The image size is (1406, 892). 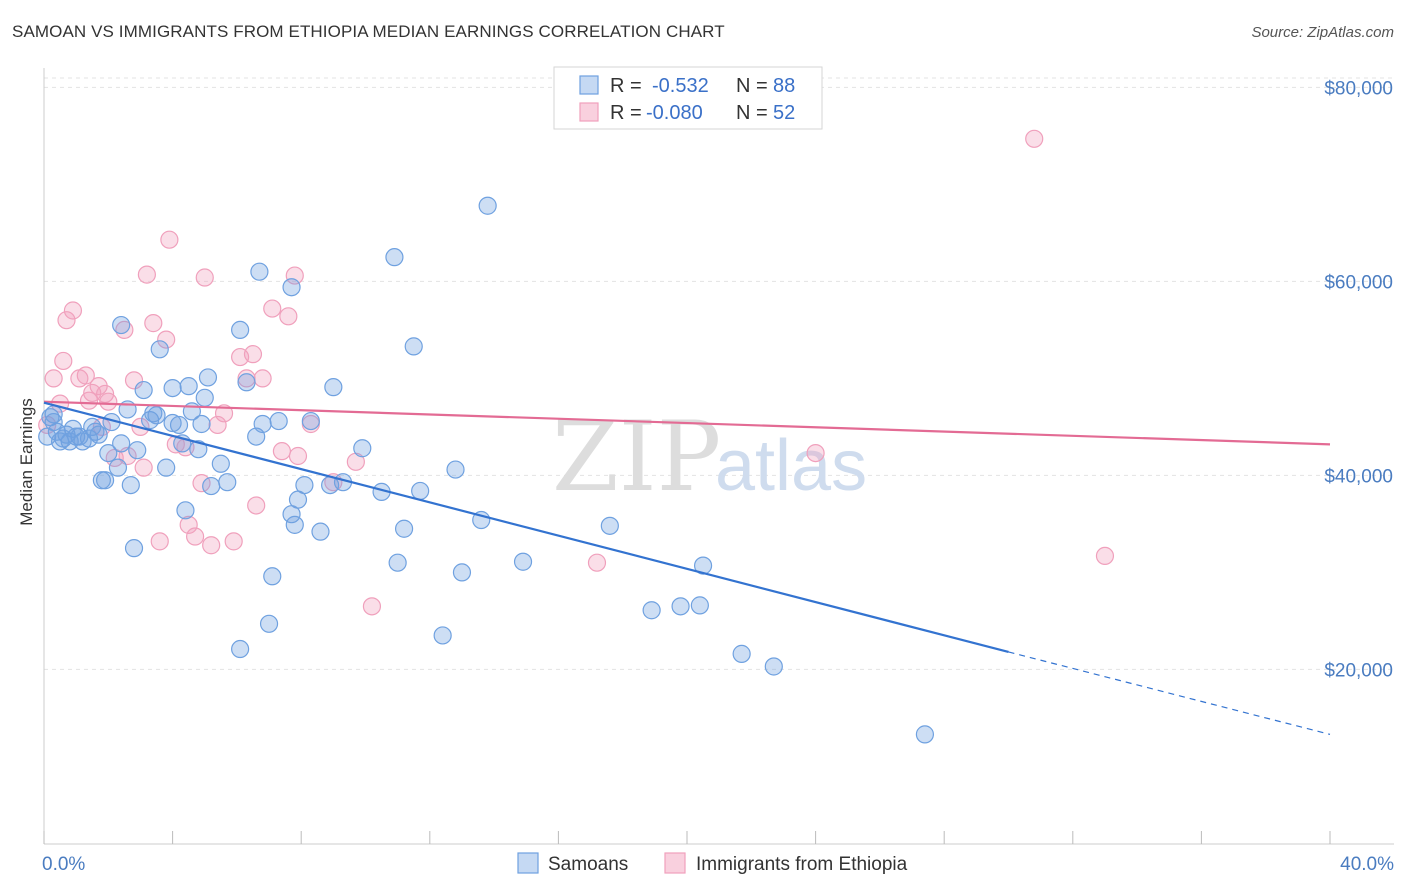 I want to click on legend-n-label-1: N =, so click(x=752, y=86).